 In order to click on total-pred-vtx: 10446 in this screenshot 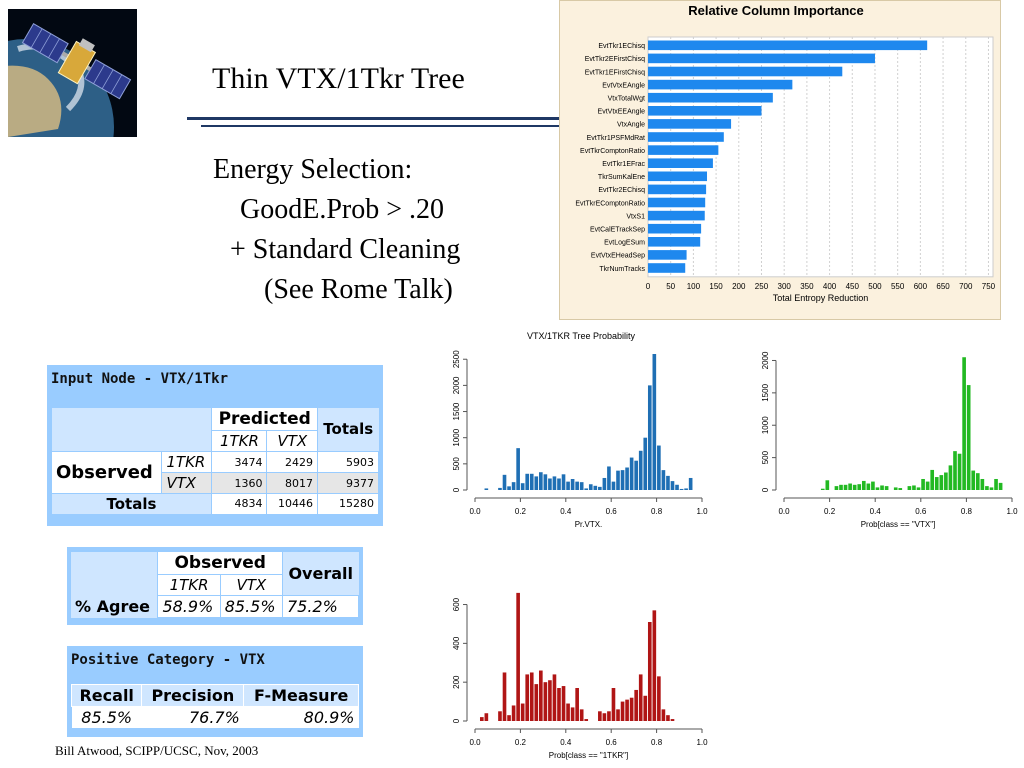, I will do `click(292, 504)`.